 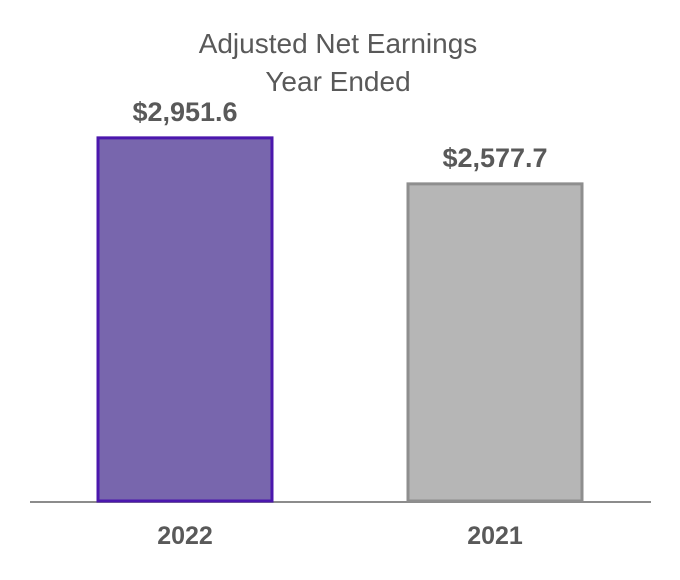 What do you see at coordinates (495, 342) in the screenshot?
I see `bar-2021` at bounding box center [495, 342].